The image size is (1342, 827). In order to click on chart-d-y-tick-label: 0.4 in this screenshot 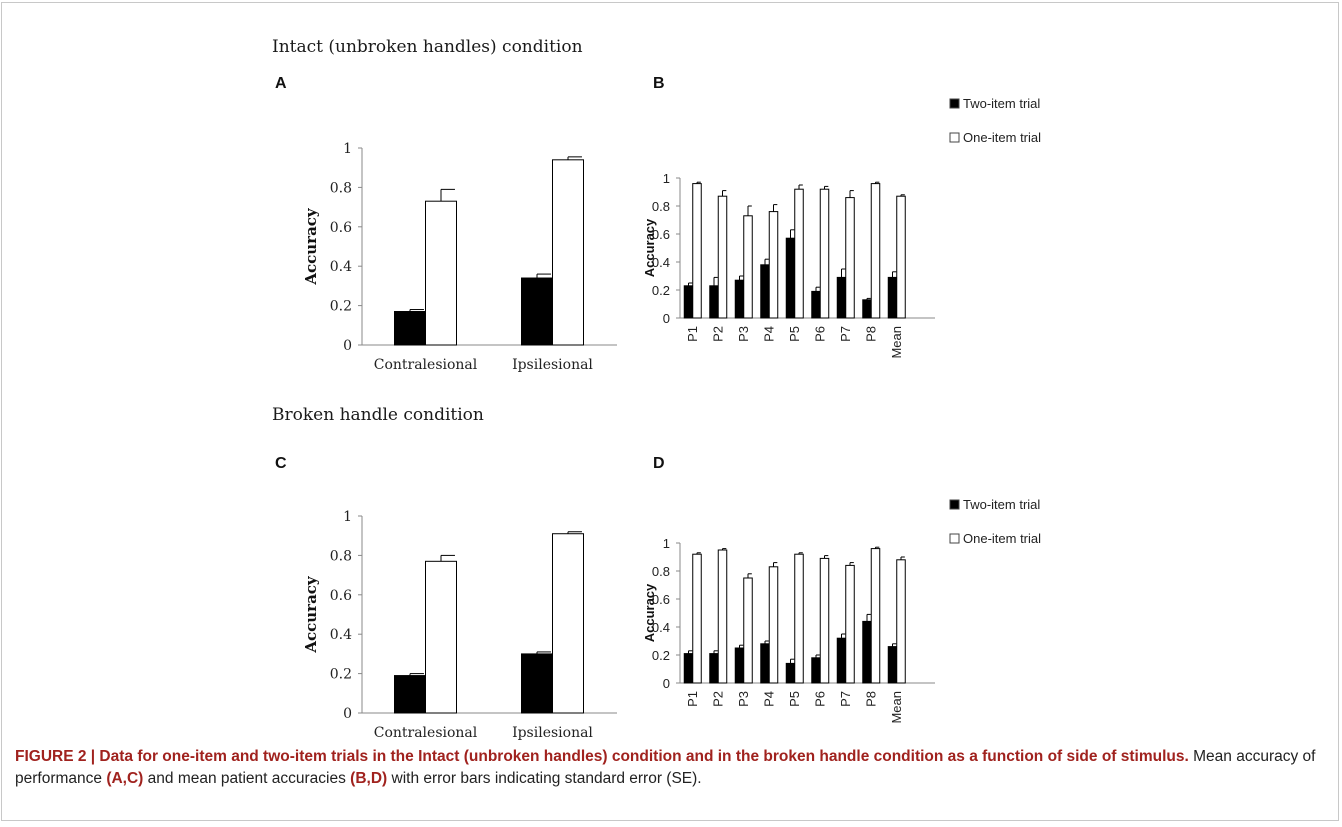, I will do `click(661, 627)`.